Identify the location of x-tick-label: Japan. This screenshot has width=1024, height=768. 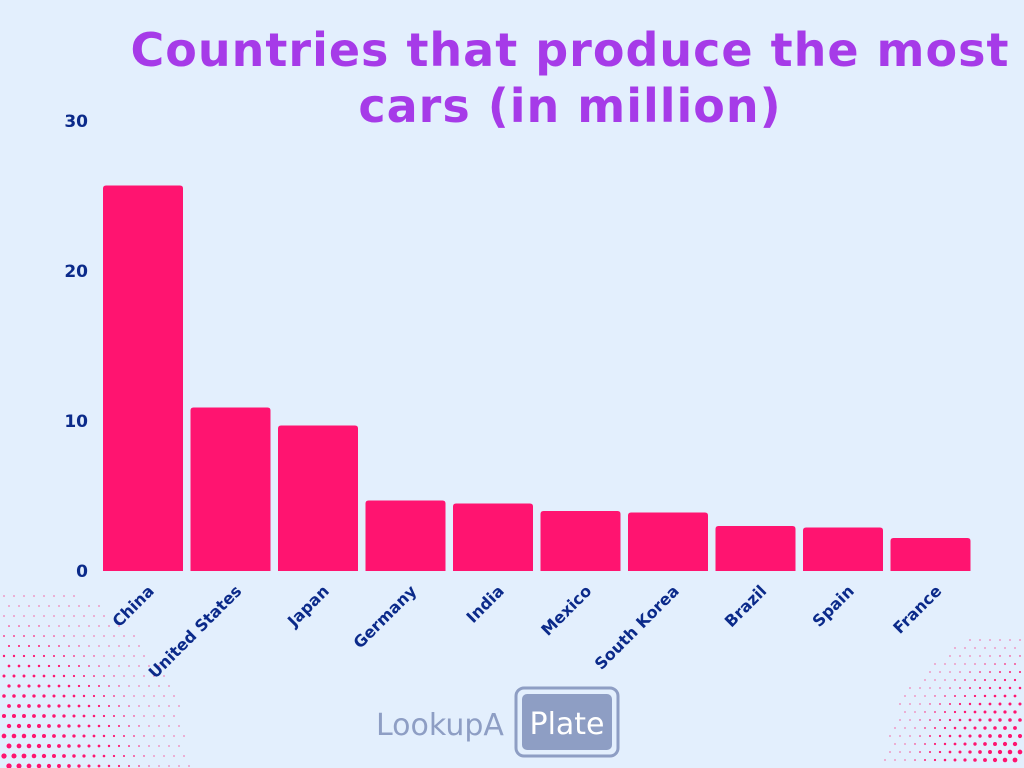
(308, 606).